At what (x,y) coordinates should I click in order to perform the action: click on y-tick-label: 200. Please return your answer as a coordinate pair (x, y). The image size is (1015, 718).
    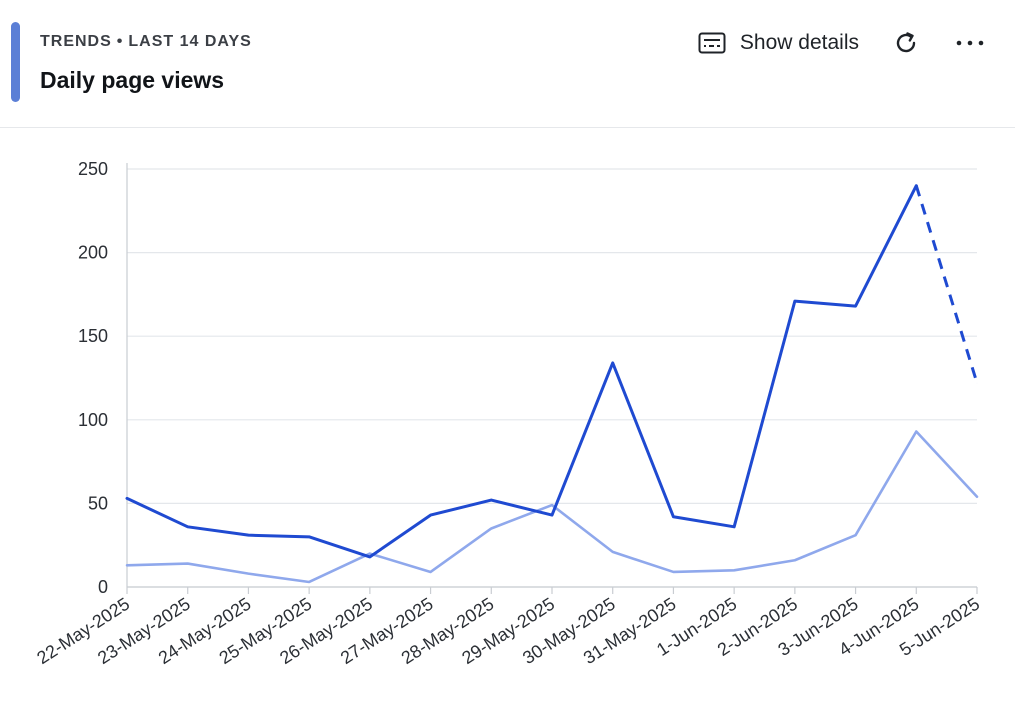
    Looking at the image, I should click on (93, 253).